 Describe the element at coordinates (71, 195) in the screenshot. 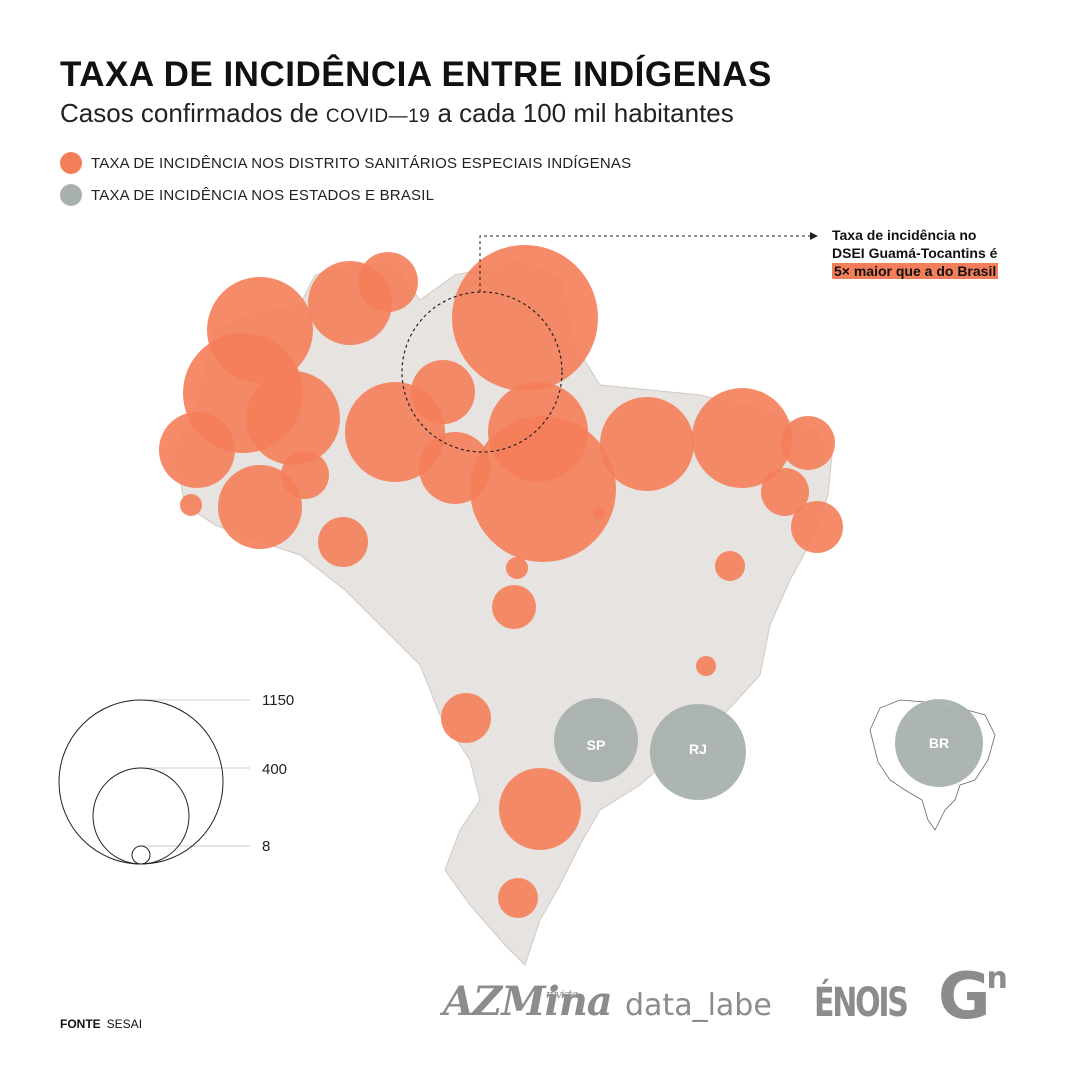

I see `legend-states-swatch` at that location.